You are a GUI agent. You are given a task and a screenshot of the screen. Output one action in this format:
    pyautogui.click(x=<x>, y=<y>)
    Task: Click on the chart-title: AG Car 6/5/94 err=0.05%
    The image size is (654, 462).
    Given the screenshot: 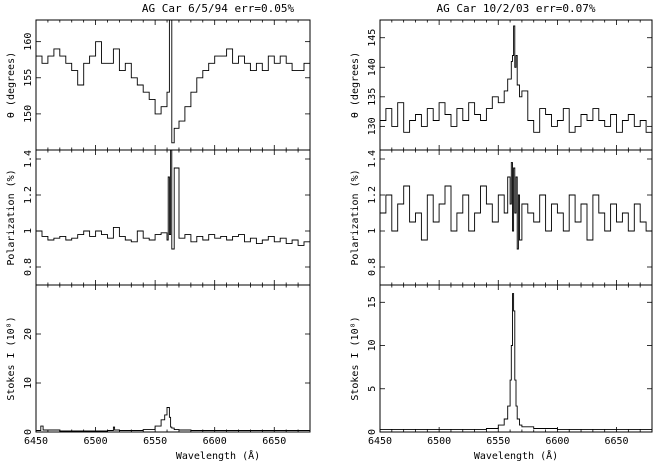 What is the action you would take?
    pyautogui.click(x=218, y=8)
    